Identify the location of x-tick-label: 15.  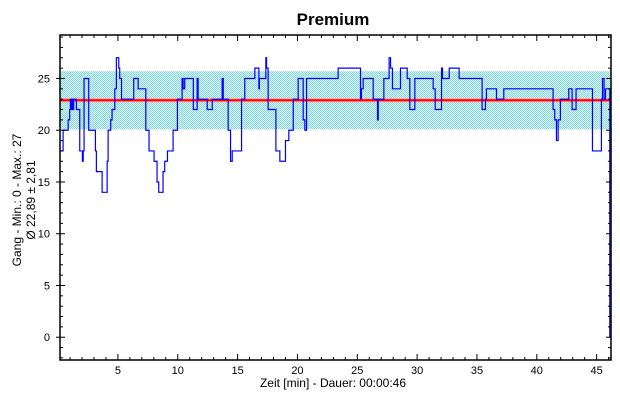
(237, 371).